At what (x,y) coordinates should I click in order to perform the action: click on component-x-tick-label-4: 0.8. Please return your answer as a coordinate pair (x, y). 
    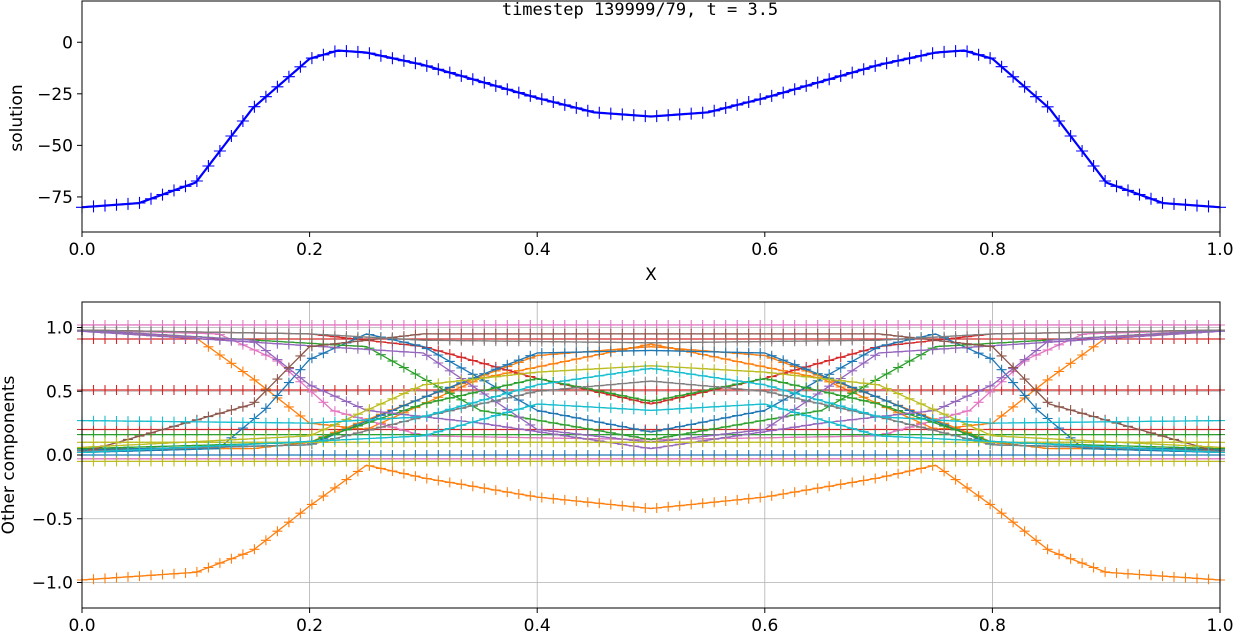
    Looking at the image, I should click on (992, 625).